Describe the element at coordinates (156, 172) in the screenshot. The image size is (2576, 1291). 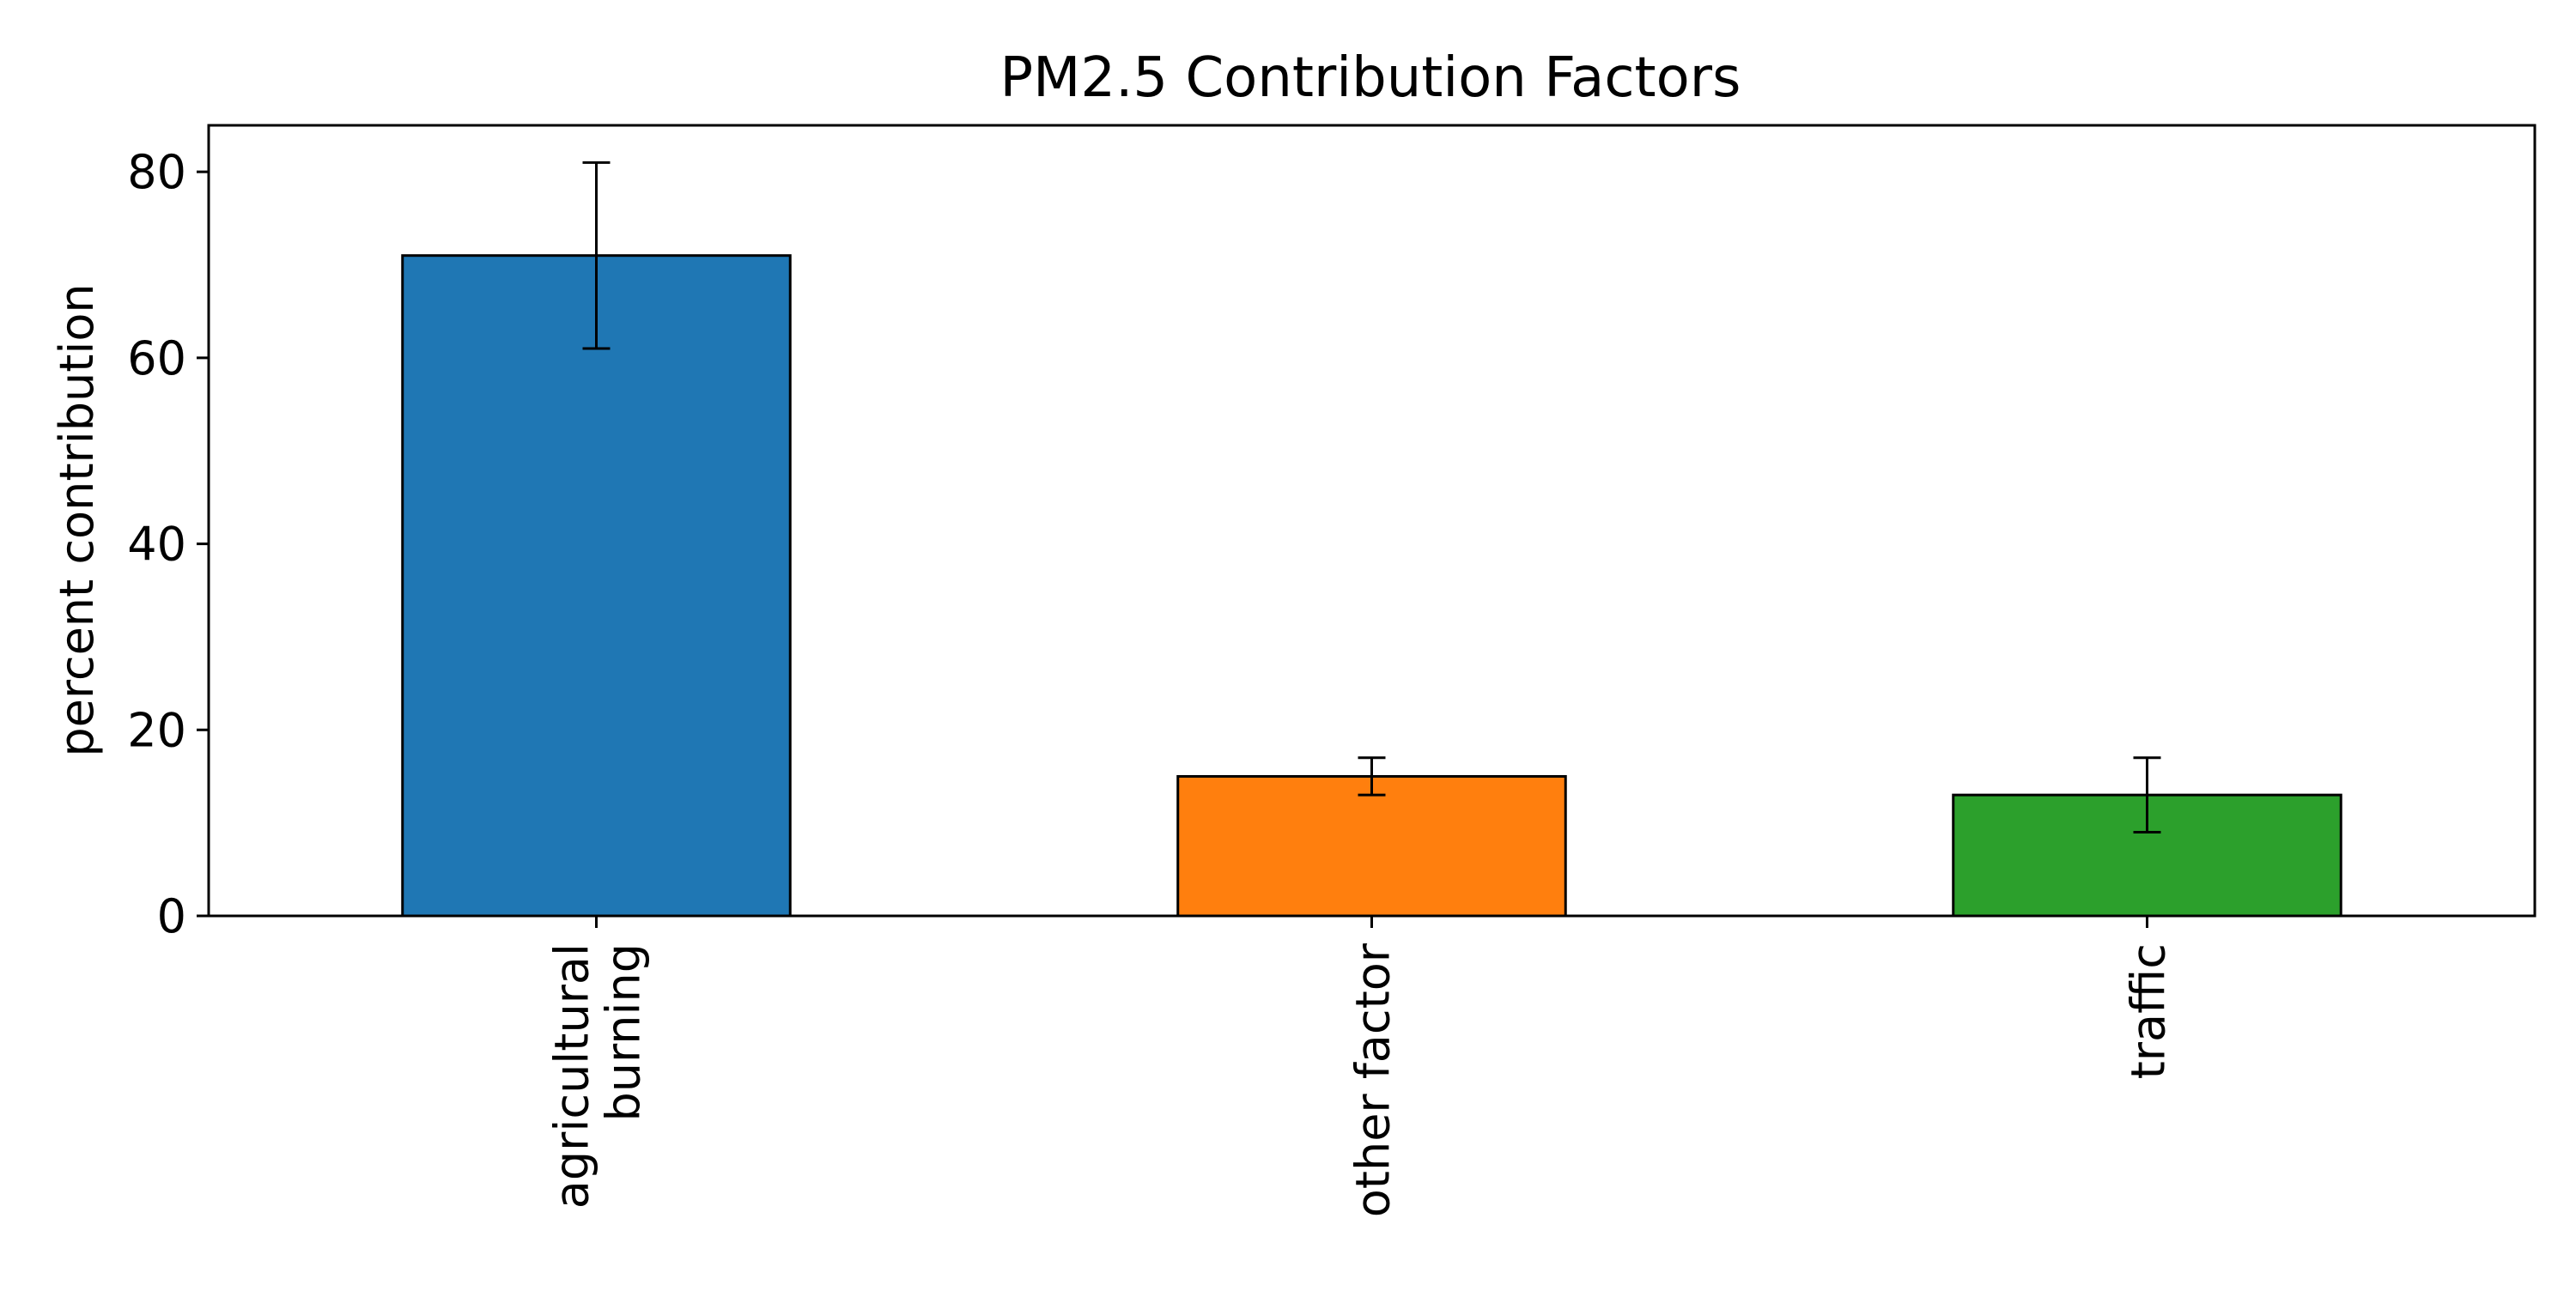
I see `y-tick-label: 80` at that location.